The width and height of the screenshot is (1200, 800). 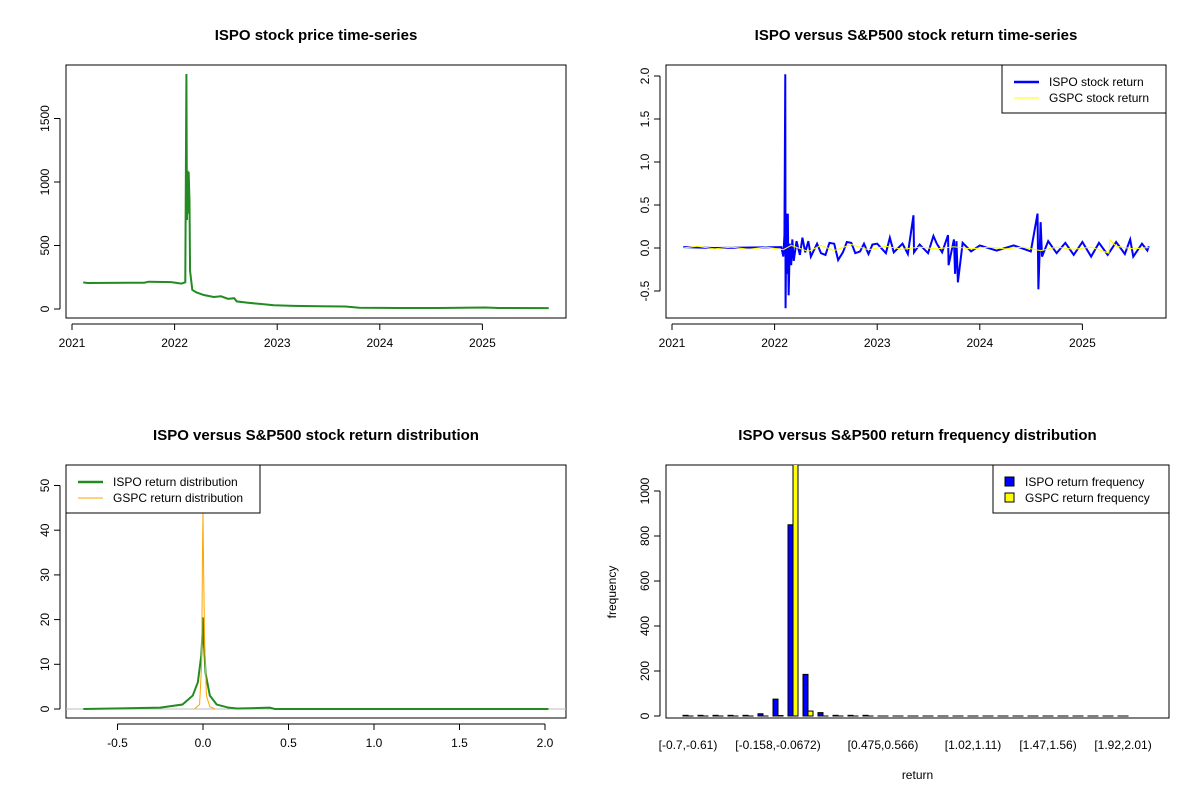 I want to click on y-tick-label: 1.0, so click(x=645, y=161).